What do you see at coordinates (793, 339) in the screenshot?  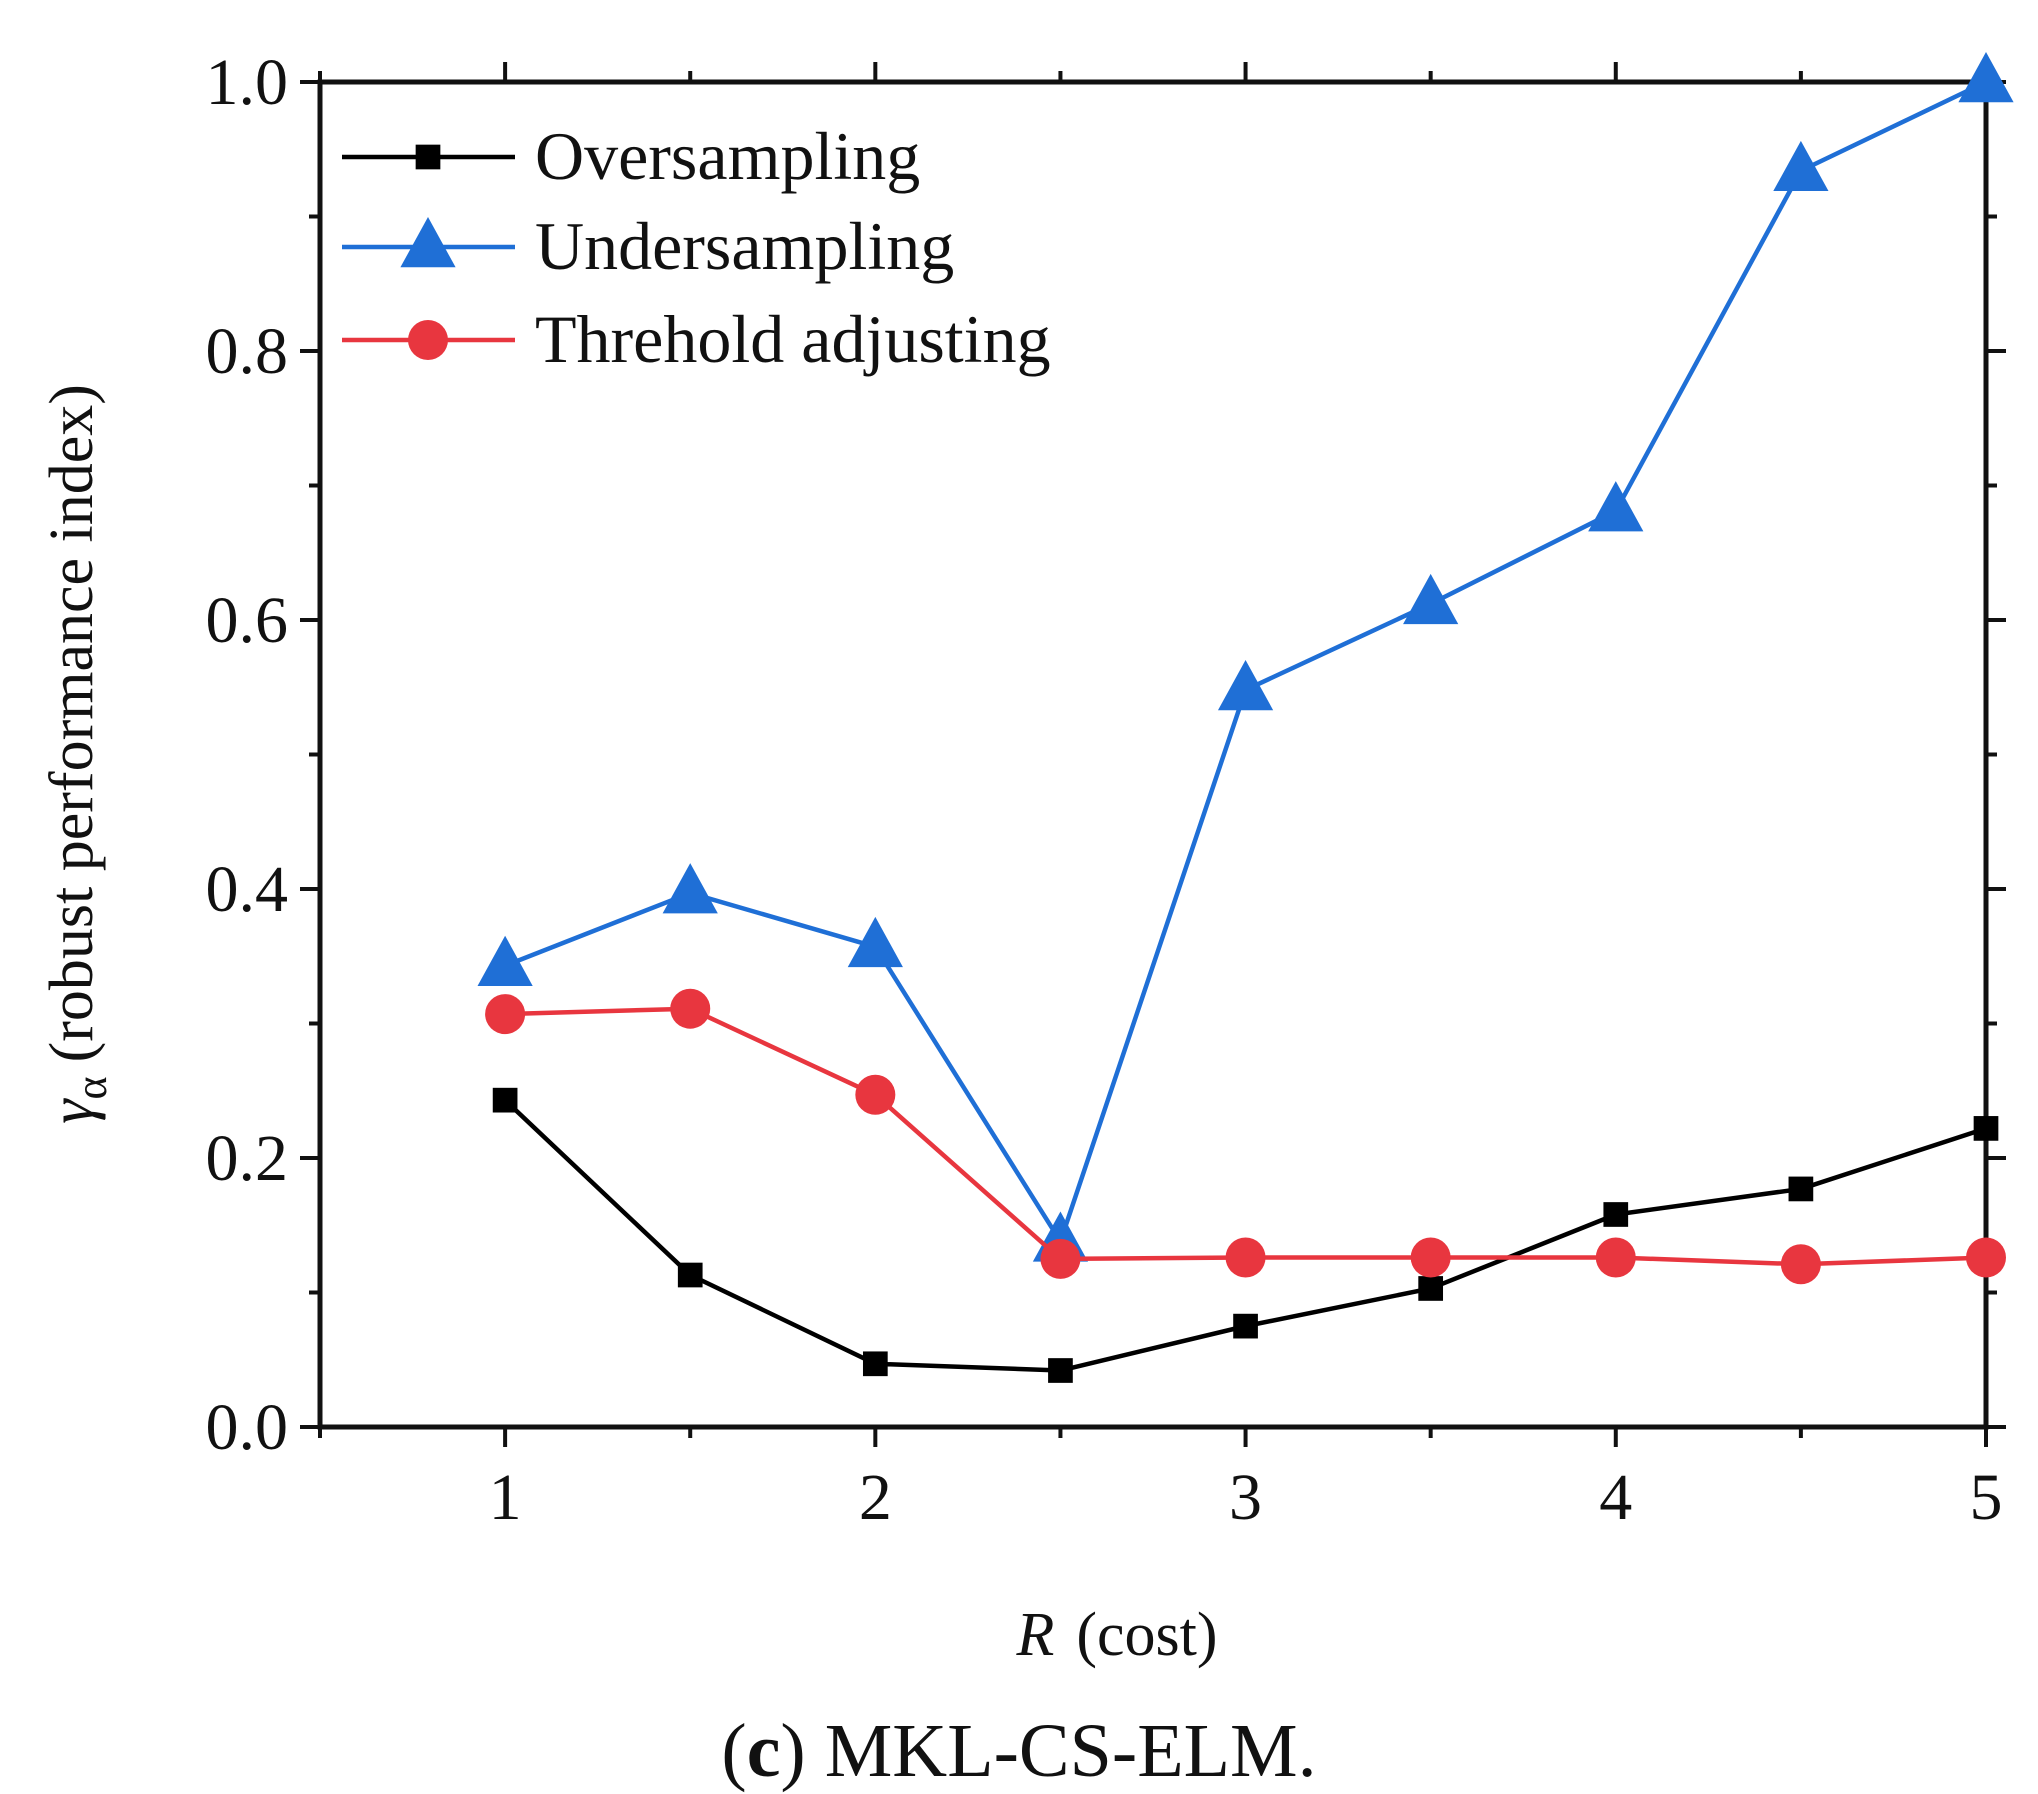 I see `legend-label-threhold-adjusting: Threhold adjusting` at bounding box center [793, 339].